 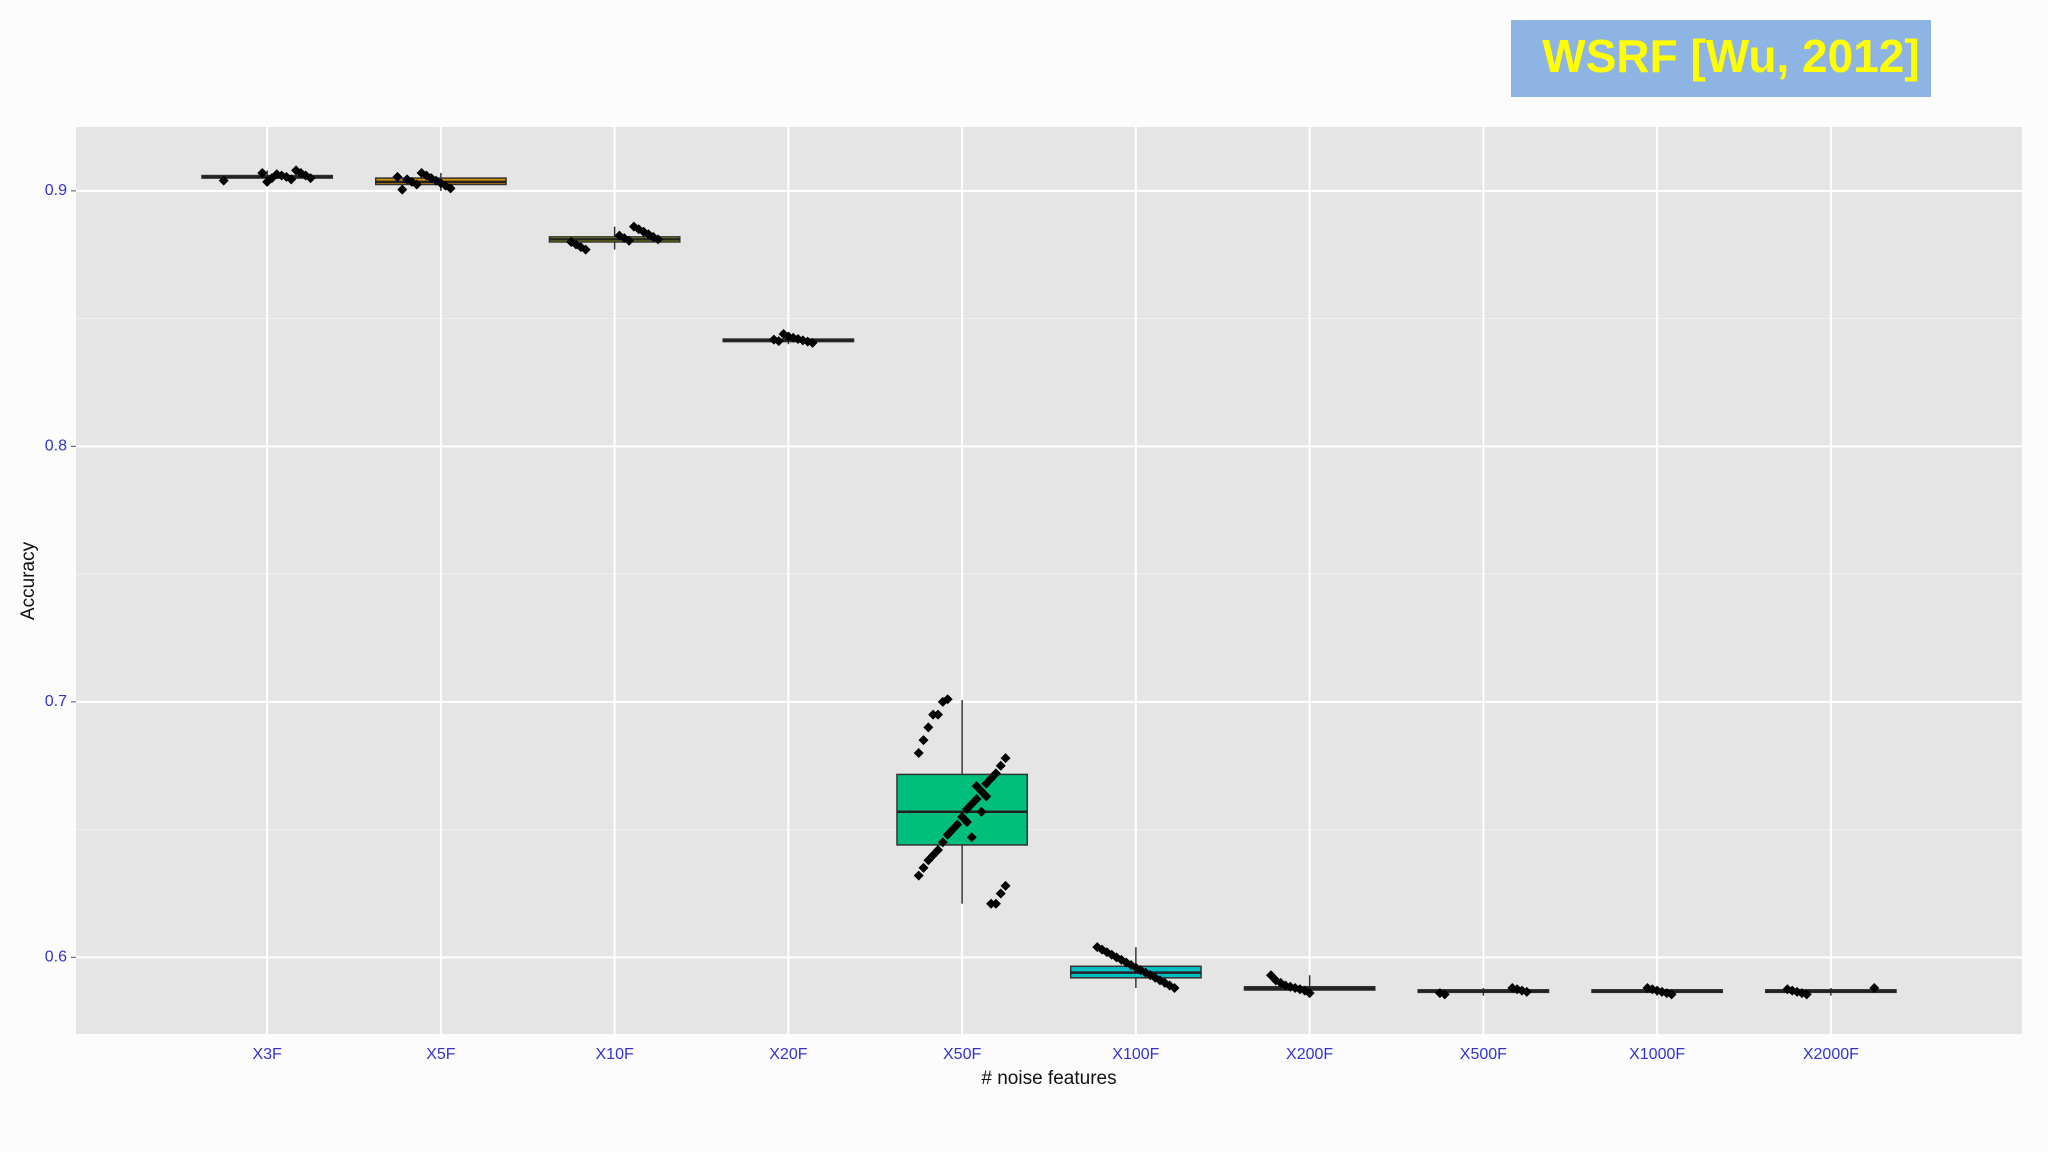 I want to click on badge-box, so click(x=1721, y=58).